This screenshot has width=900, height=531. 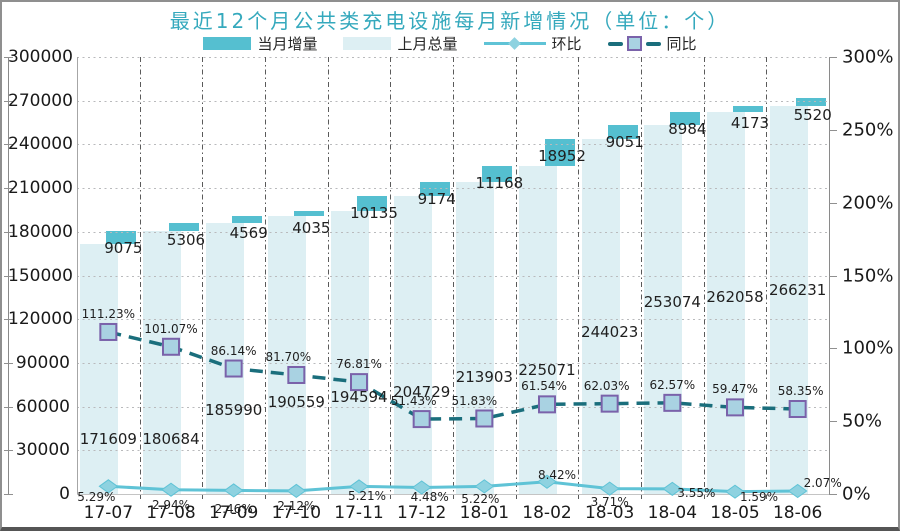 What do you see at coordinates (40, 144) in the screenshot?
I see `y-left-tick-label: 240000` at bounding box center [40, 144].